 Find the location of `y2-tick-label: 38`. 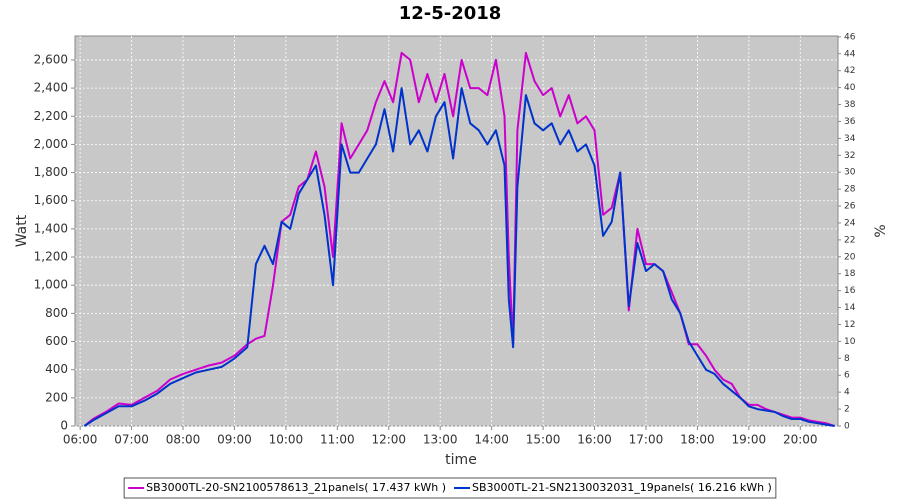

y2-tick-label: 38 is located at coordinates (850, 105).